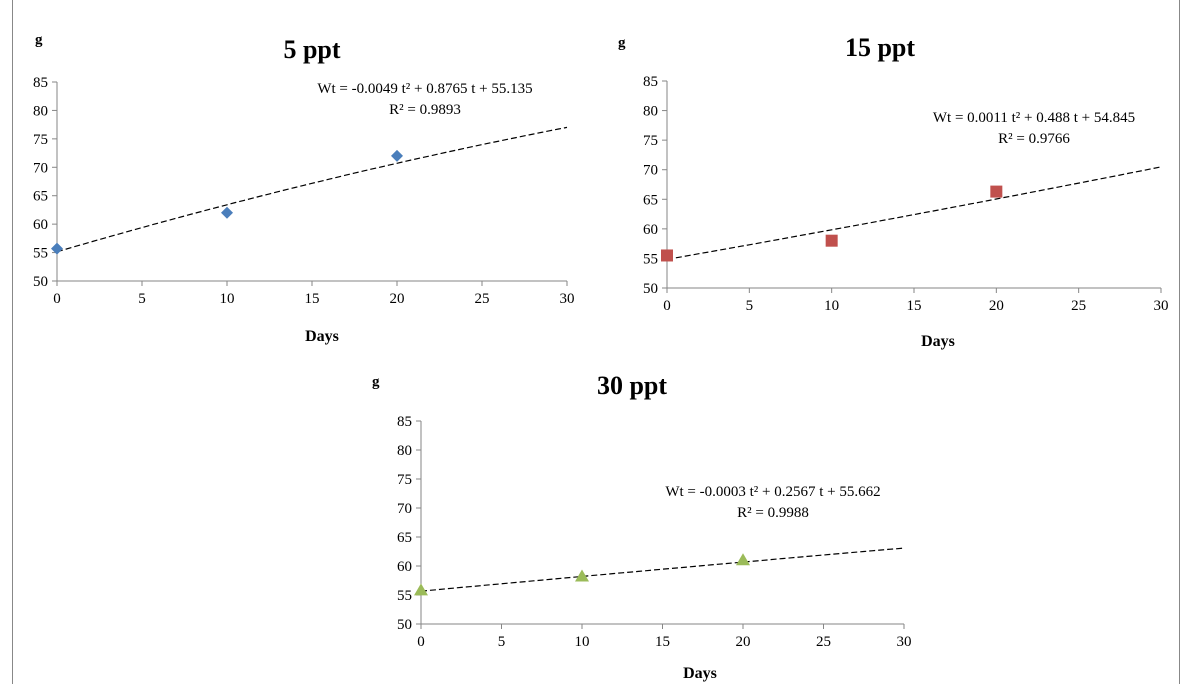  What do you see at coordinates (39, 40) in the screenshot?
I see `chart-5ppt-ylabel: g` at bounding box center [39, 40].